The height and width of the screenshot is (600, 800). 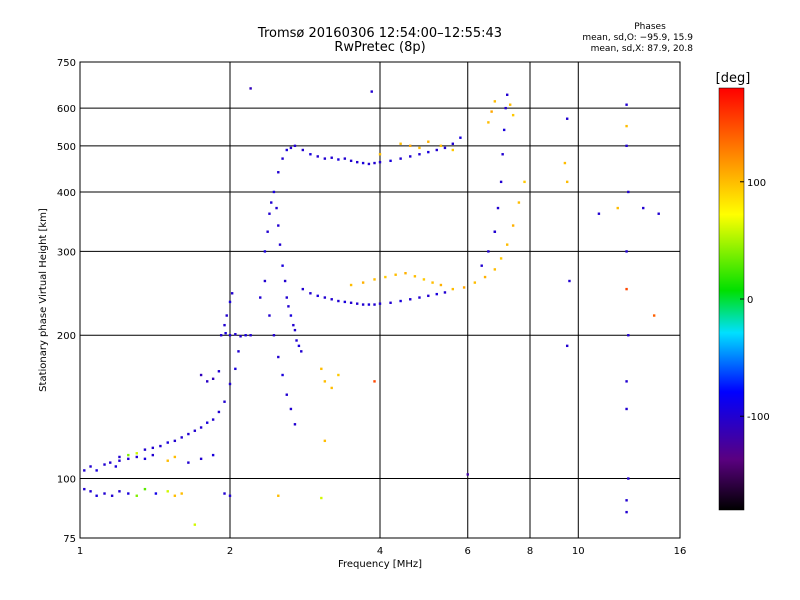 What do you see at coordinates (382, 551) in the screenshot?
I see `x-tick-labels: 1 2 4 6 8 10 16` at bounding box center [382, 551].